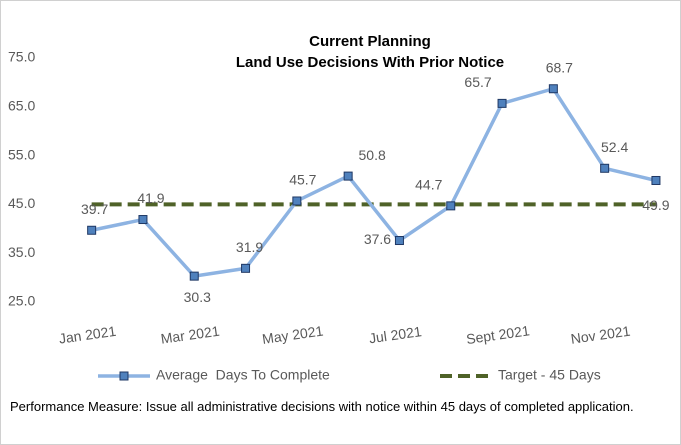  Describe the element at coordinates (21, 203) in the screenshot. I see `y-tick-label: 45.0` at that location.